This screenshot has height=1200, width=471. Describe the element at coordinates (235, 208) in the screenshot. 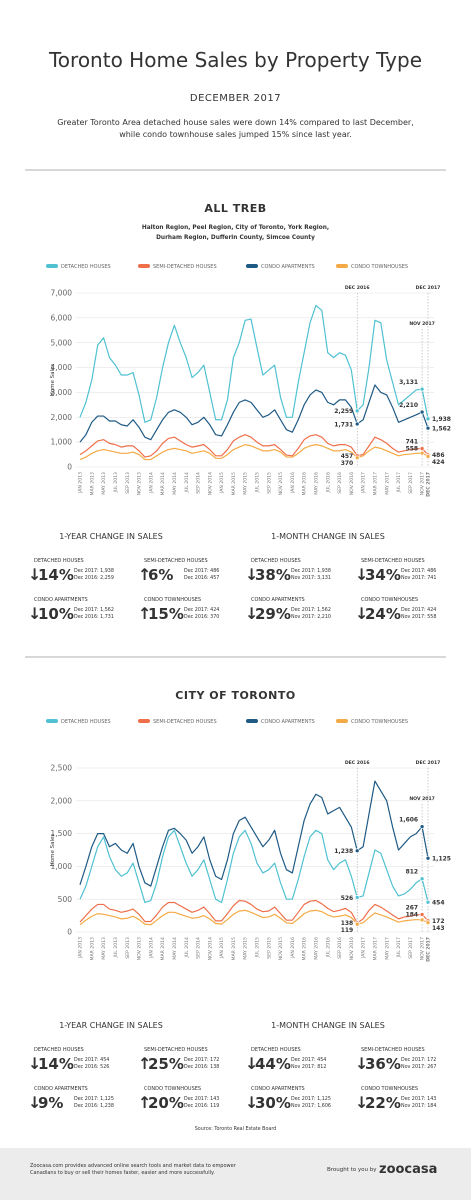

I see `section-heading: ALL TREB` at that location.